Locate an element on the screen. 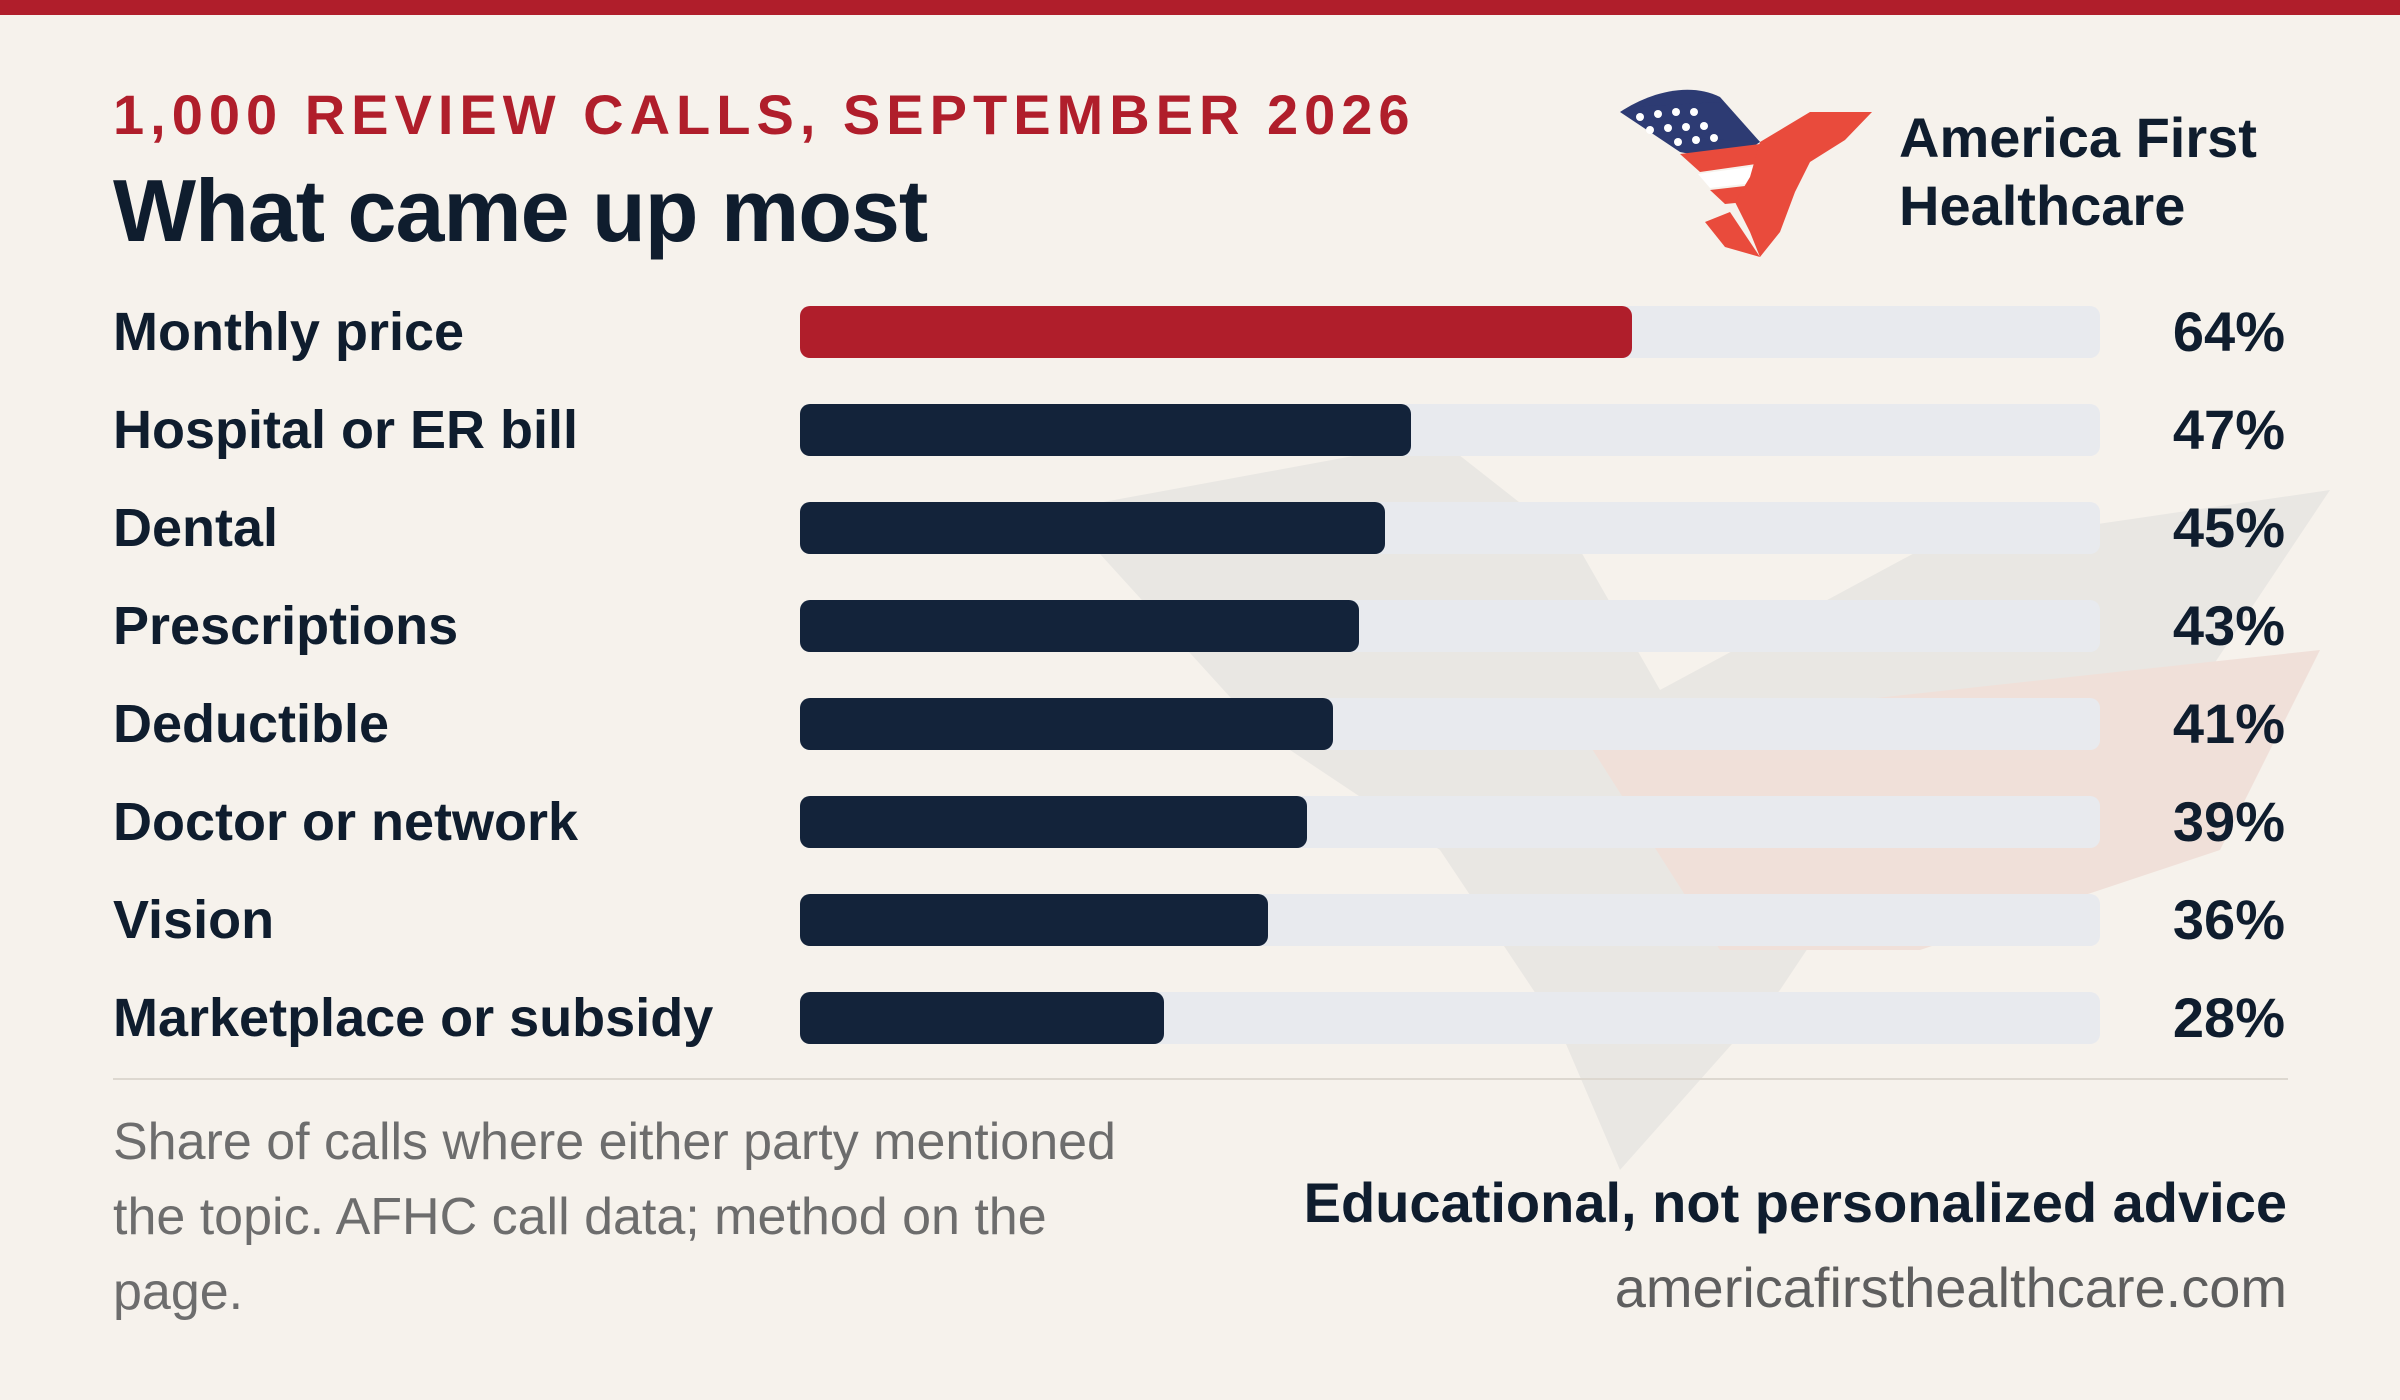 The image size is (2400, 1400). disclaimer-text: Educational, not personalized advice is located at coordinates (1795, 1202).